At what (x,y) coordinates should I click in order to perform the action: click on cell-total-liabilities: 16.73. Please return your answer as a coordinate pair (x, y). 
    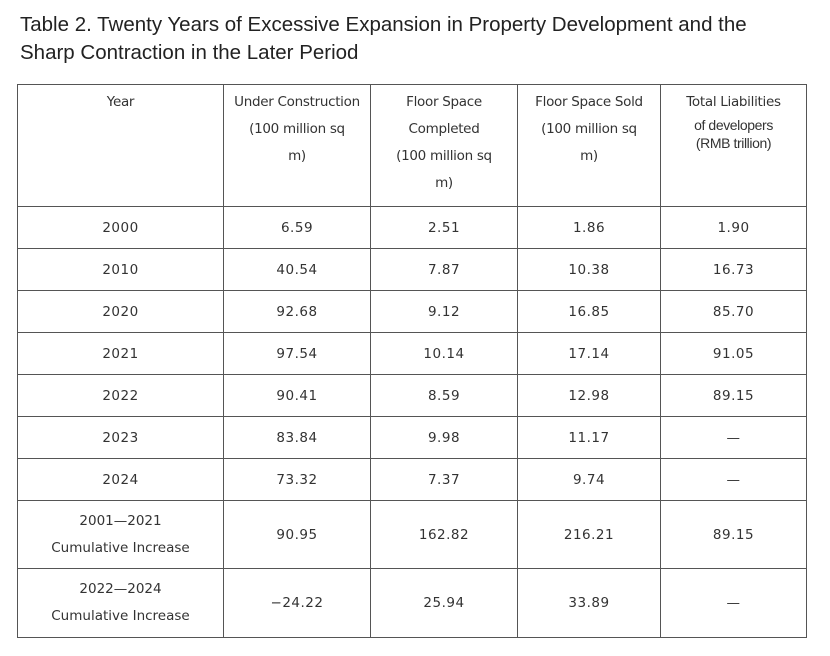
    Looking at the image, I should click on (733, 269).